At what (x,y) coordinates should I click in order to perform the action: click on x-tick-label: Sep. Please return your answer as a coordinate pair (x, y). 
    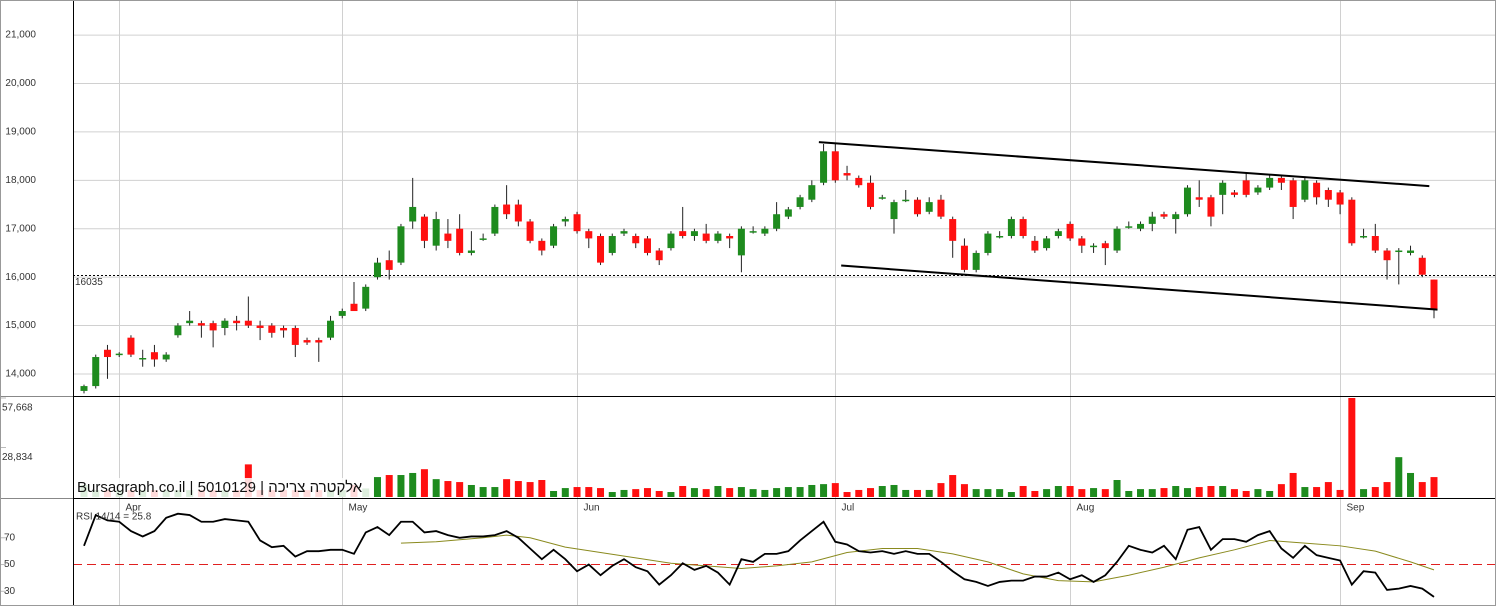
    Looking at the image, I should click on (1356, 508).